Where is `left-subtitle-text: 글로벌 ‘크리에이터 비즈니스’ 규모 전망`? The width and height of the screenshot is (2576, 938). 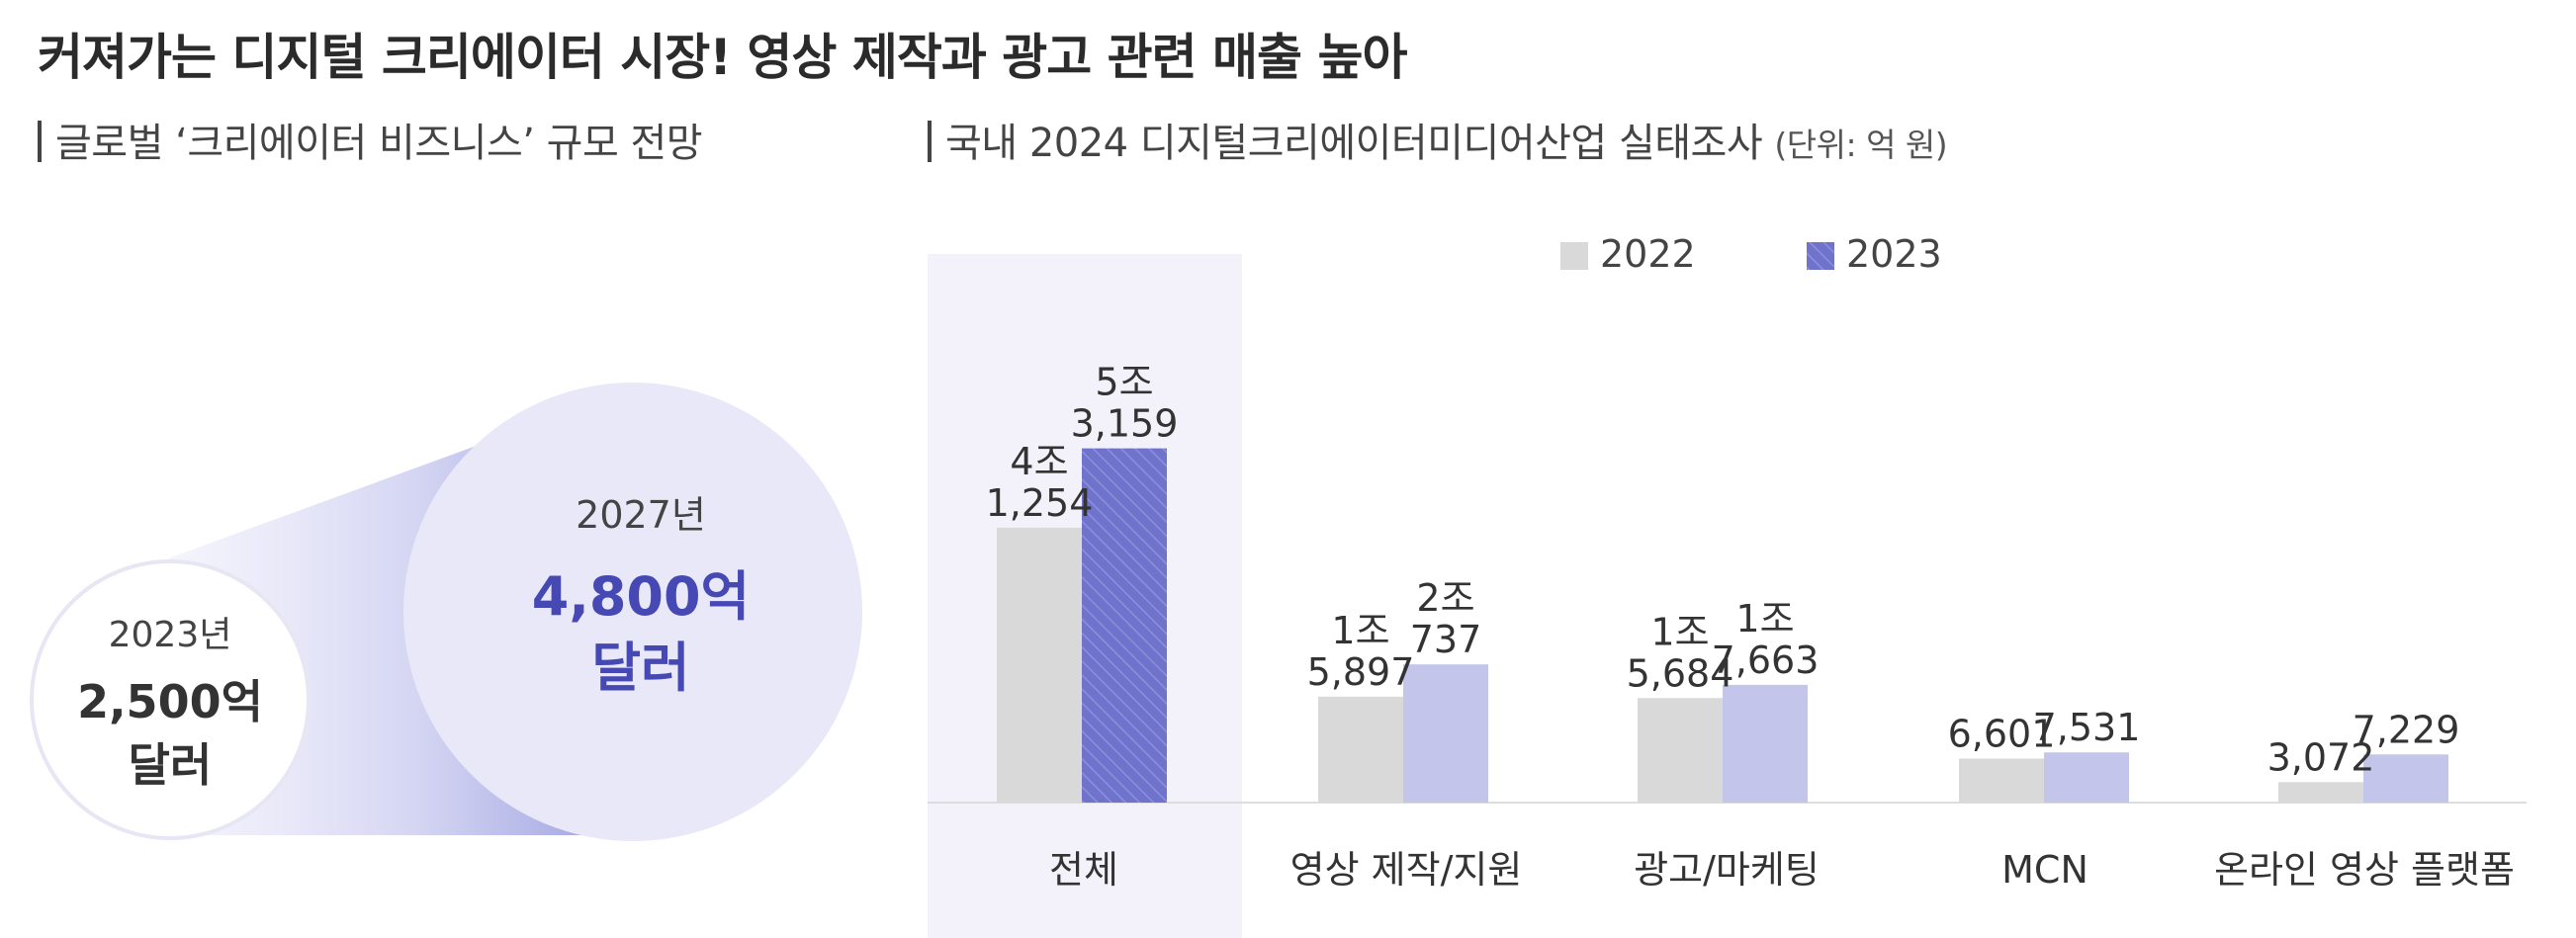
left-subtitle-text: 글로벌 ‘크리에이터 비즈니스’ 규모 전망 is located at coordinates (379, 143).